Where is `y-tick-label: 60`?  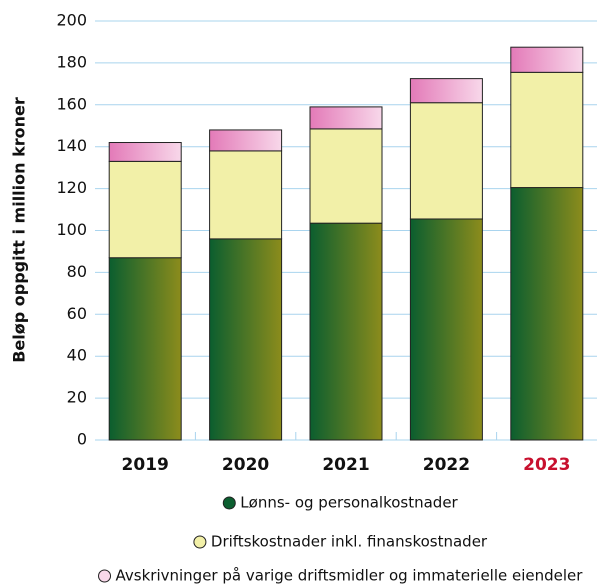 y-tick-label: 60 is located at coordinates (77, 313).